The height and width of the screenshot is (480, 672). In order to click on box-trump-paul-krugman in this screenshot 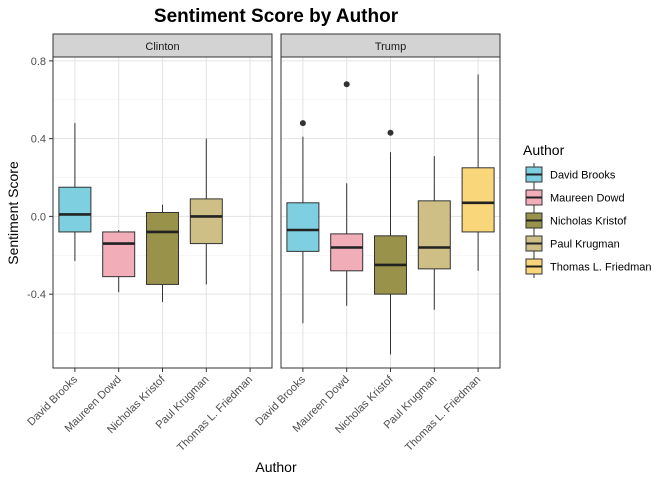, I will do `click(434, 233)`.